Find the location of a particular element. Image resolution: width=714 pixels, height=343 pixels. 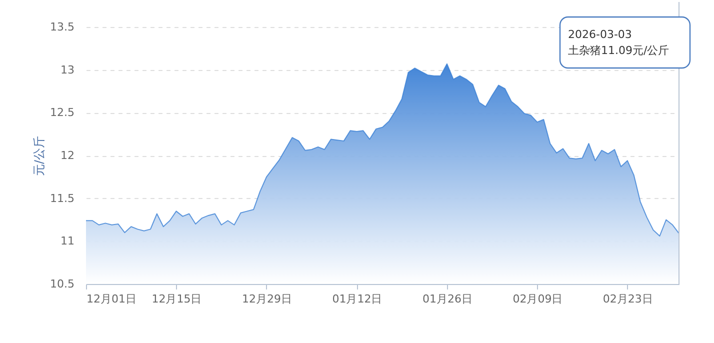

annotation: 土杂猪11.09元/公斤 is located at coordinates (619, 50).